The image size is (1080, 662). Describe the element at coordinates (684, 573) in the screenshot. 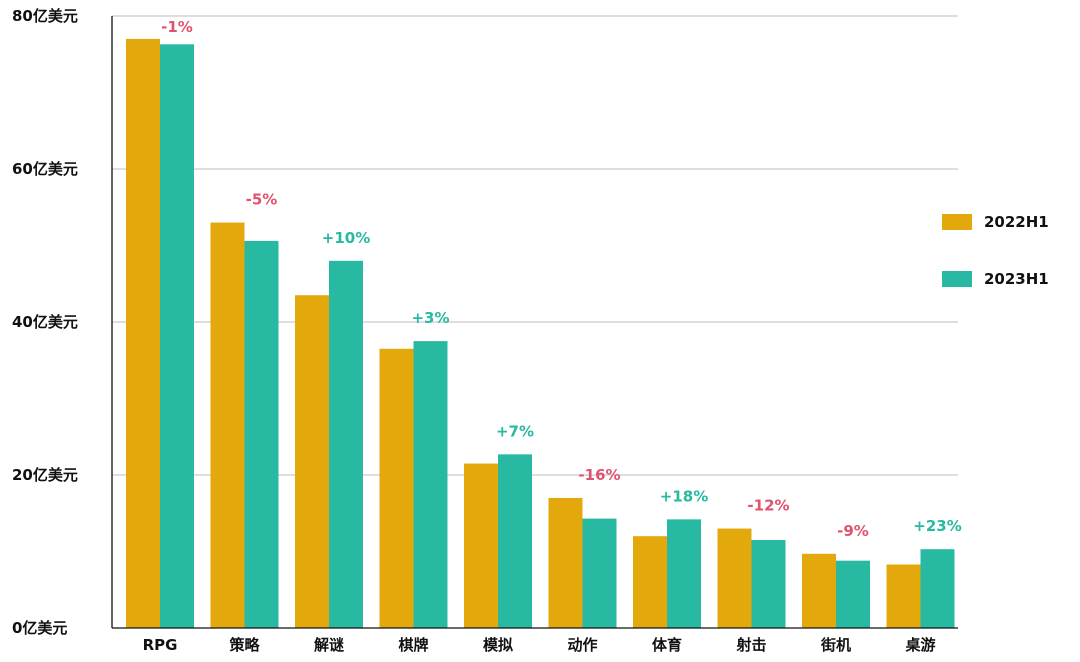

I see `bar-2023H1-体育` at that location.